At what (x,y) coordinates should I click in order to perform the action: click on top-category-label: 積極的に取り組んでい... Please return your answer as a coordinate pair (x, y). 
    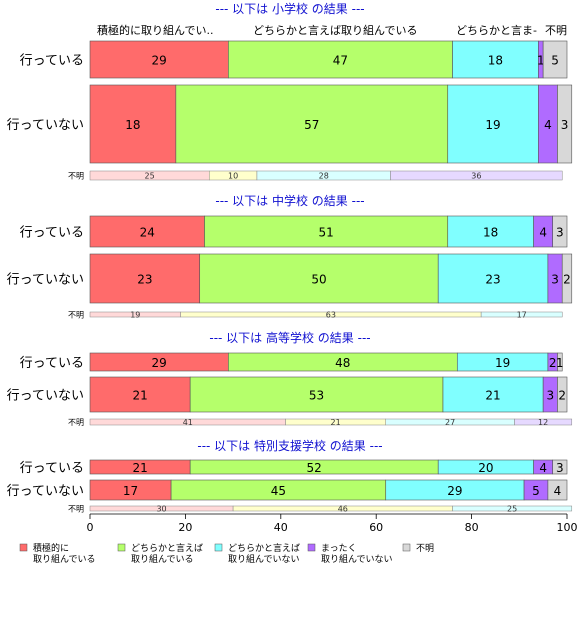
    Looking at the image, I should click on (155, 30).